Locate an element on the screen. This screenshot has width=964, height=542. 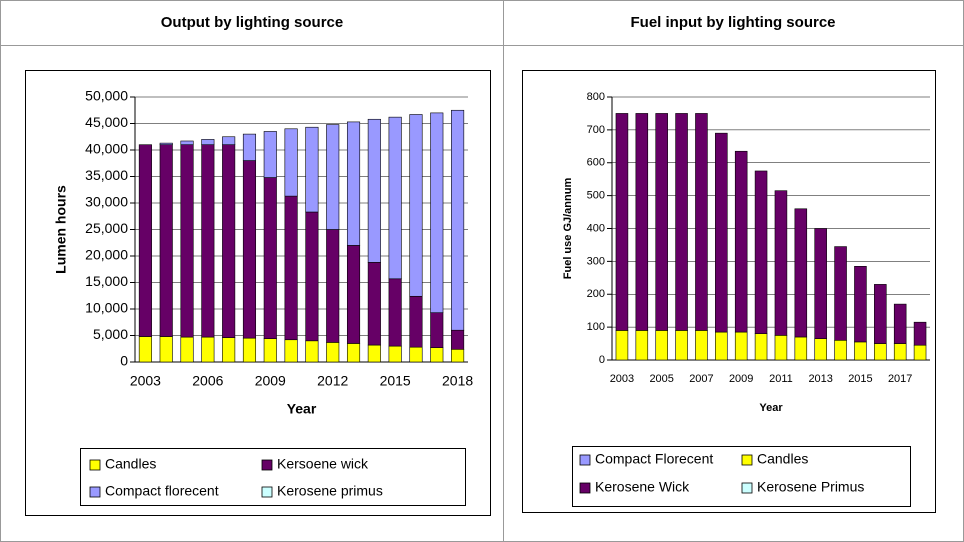
y-tick-label: 20,000 is located at coordinates (106, 255).